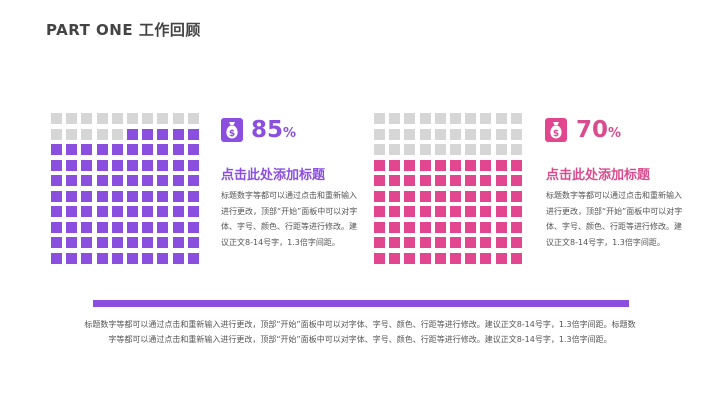  Describe the element at coordinates (448, 188) in the screenshot. I see `waffle-grid-right` at that location.